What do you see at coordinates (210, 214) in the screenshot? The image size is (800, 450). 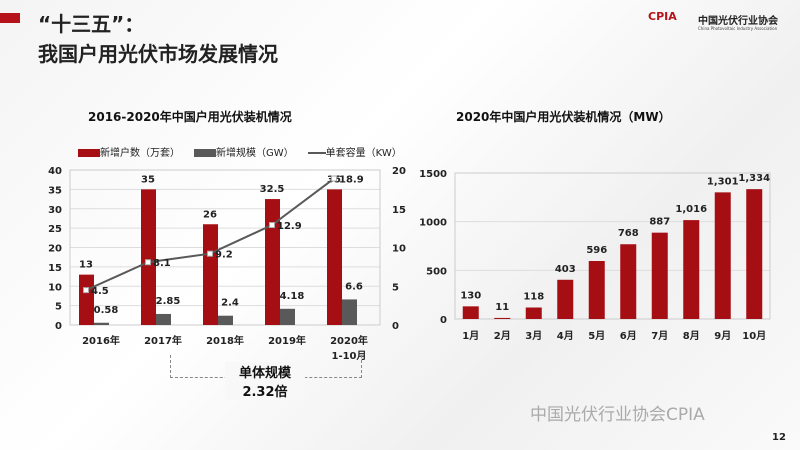 I see `bar-label-households: 26` at bounding box center [210, 214].